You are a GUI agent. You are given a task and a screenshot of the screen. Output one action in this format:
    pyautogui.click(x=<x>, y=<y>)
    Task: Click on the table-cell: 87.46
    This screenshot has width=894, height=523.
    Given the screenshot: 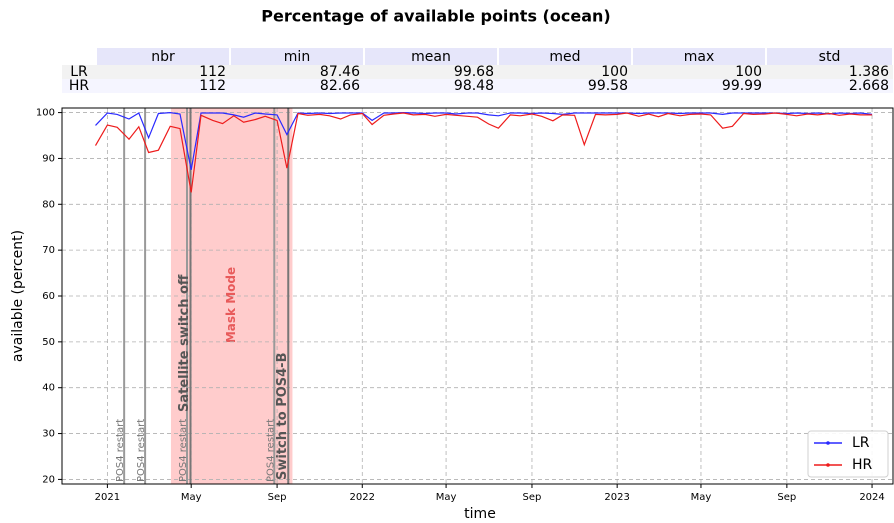 What is the action you would take?
    pyautogui.click(x=340, y=72)
    